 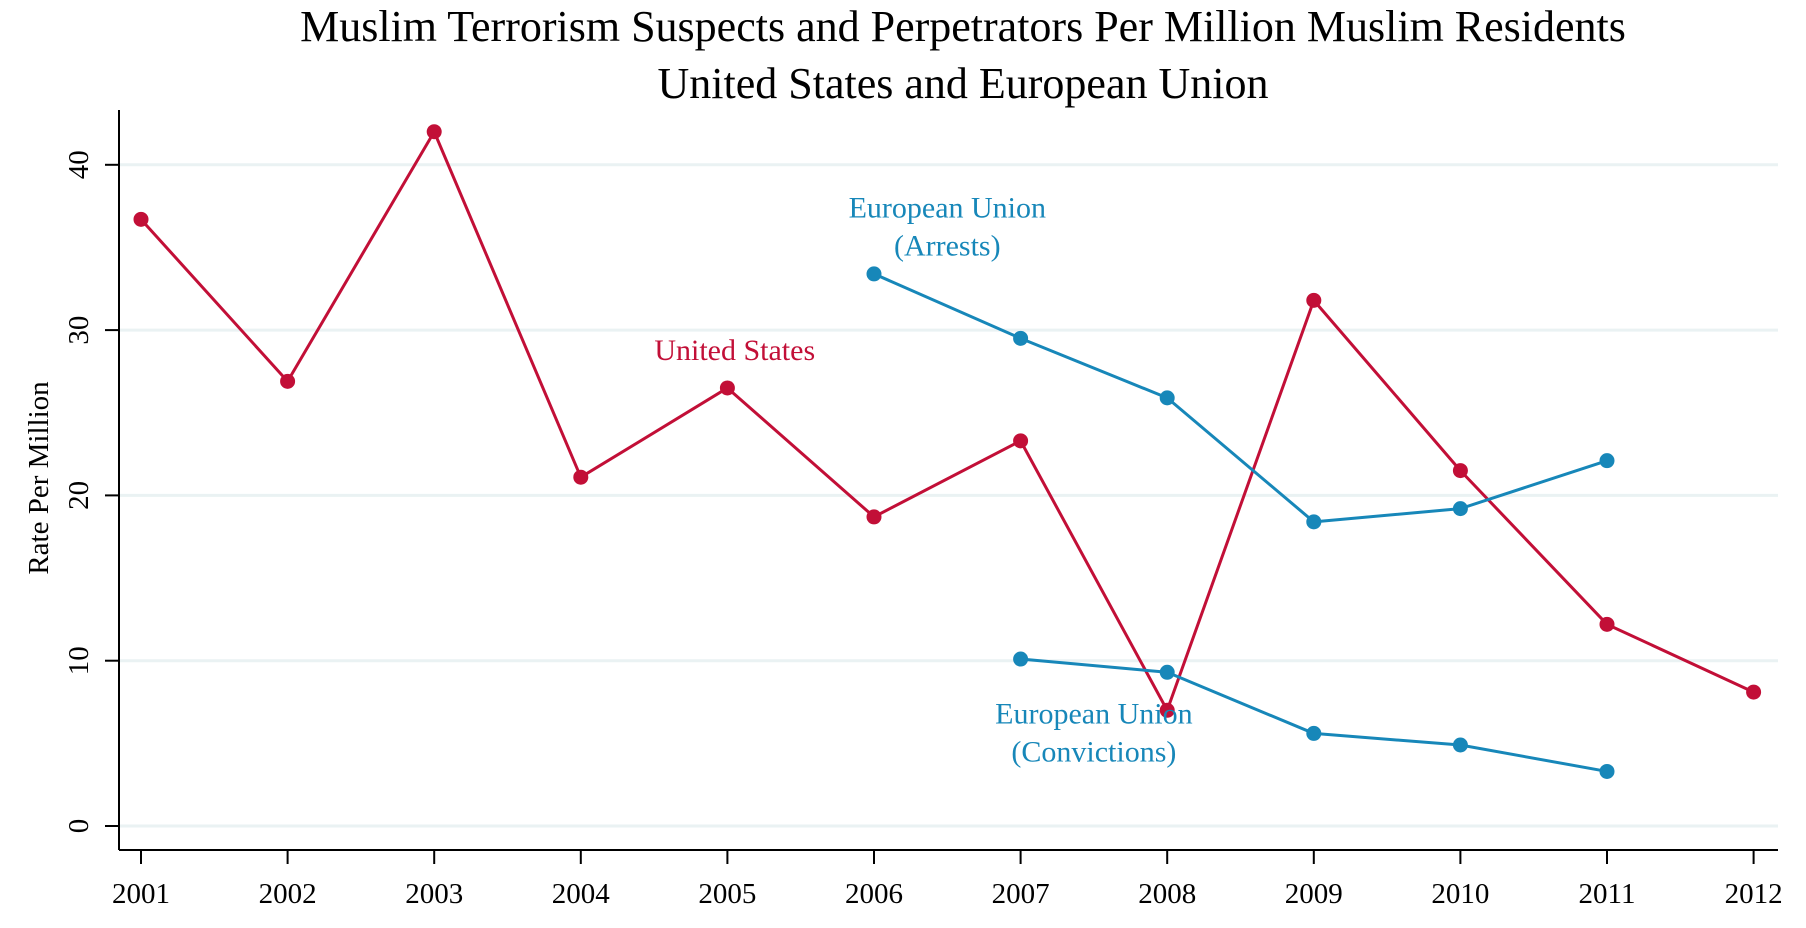 I want to click on series-european-union-arrests, so click(x=1240, y=398).